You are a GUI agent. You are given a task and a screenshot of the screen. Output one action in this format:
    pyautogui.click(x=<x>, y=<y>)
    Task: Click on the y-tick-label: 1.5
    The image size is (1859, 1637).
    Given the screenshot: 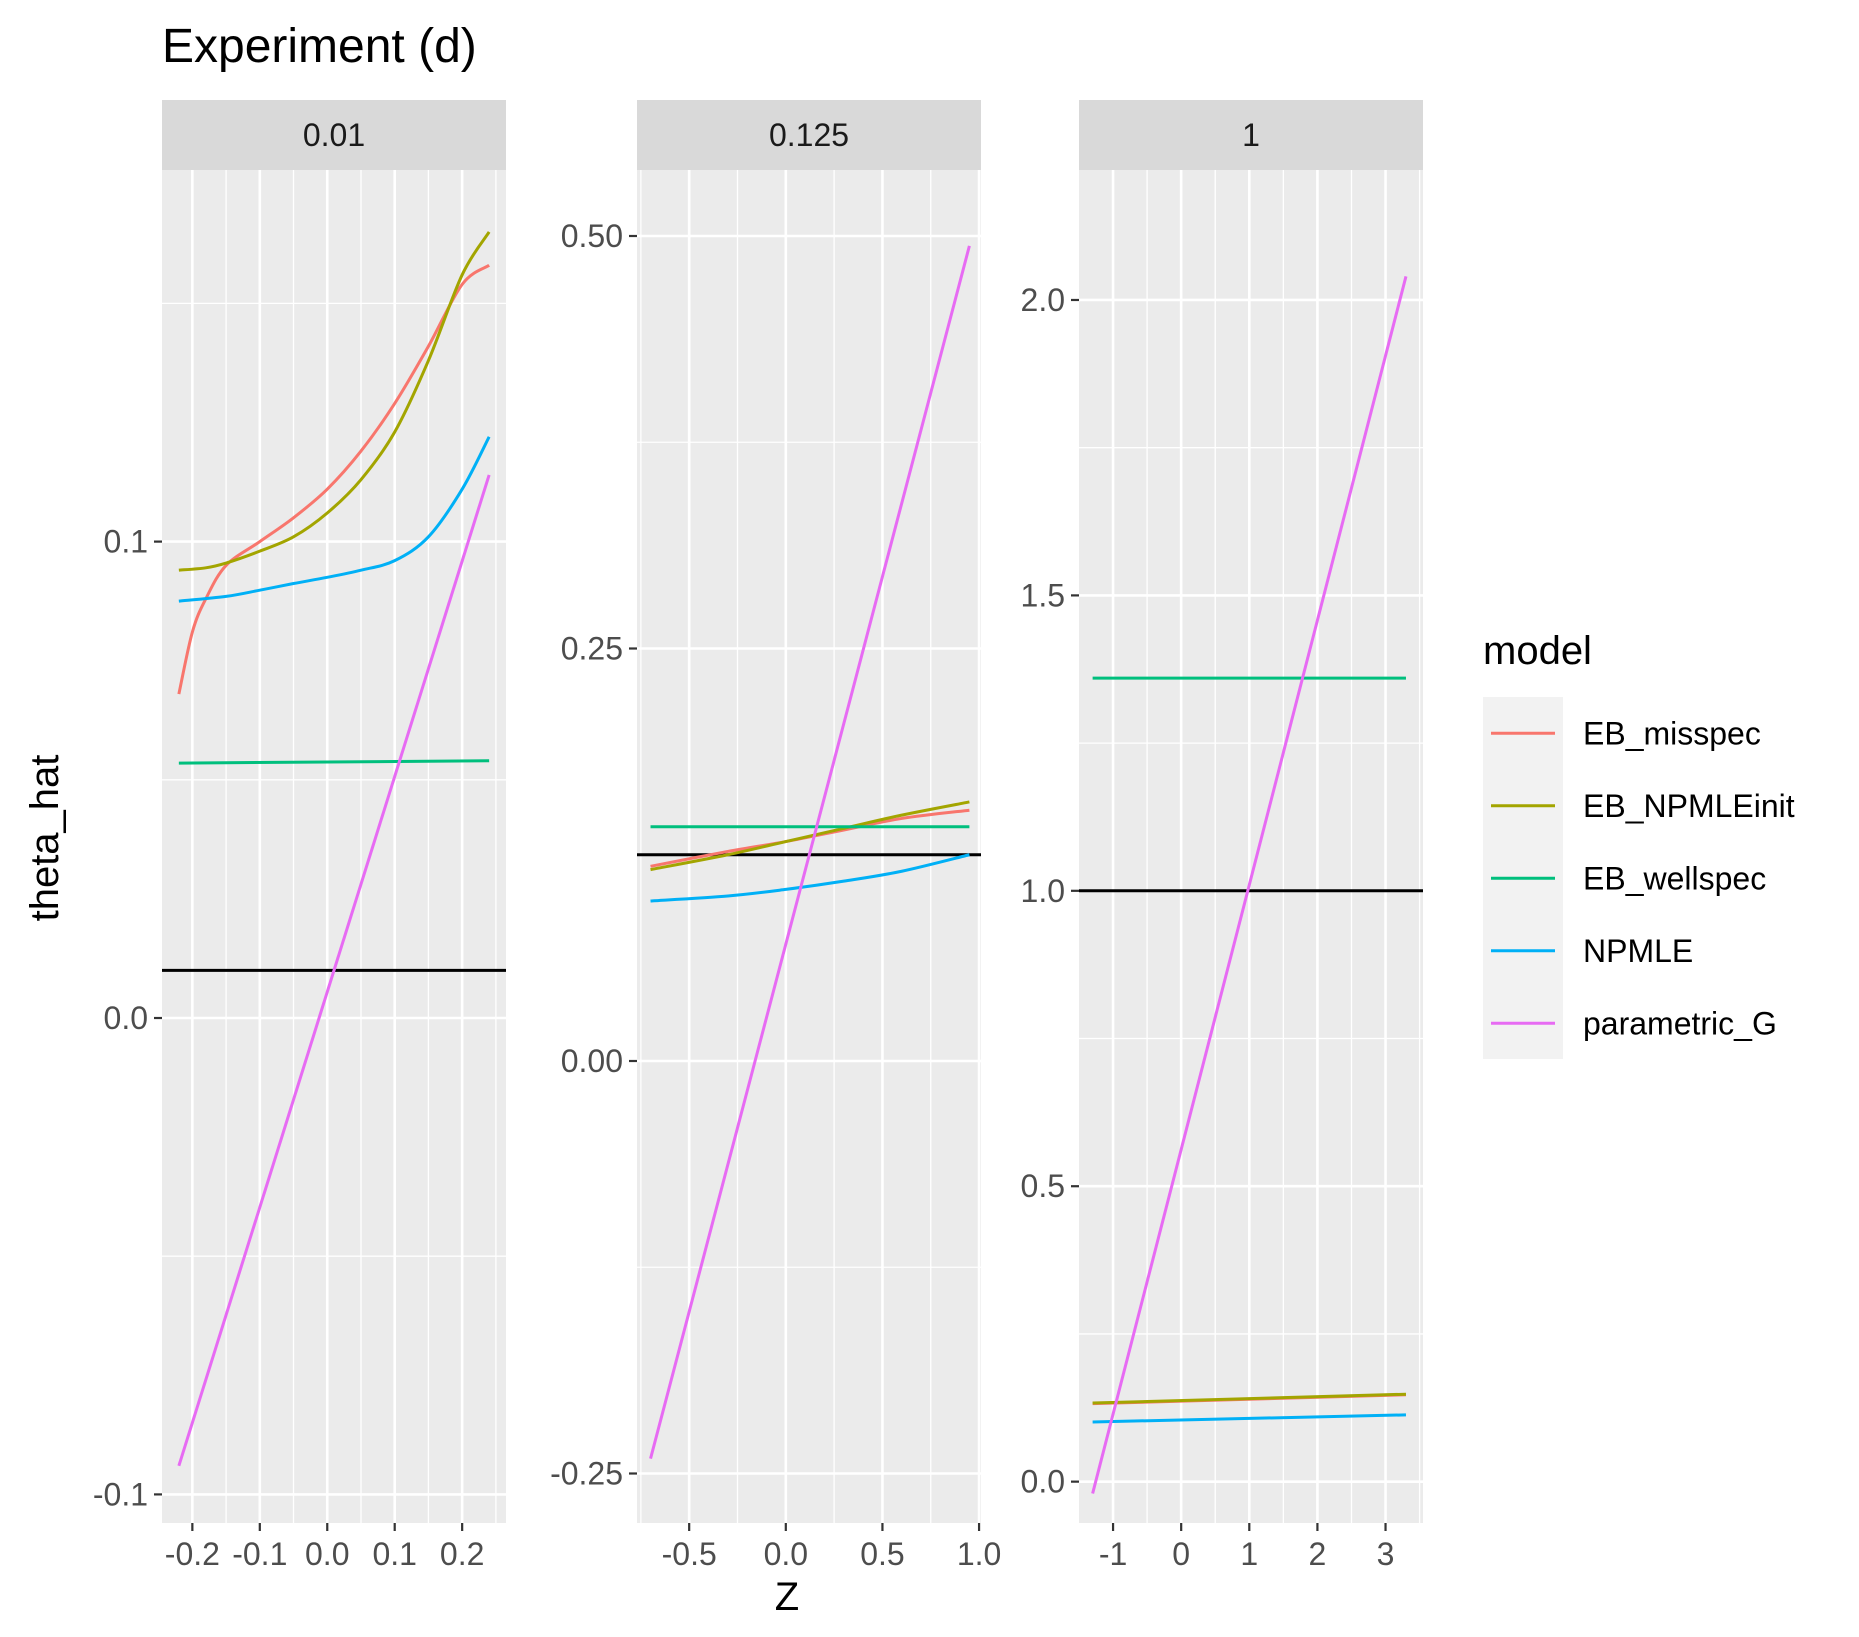 What is the action you would take?
    pyautogui.click(x=1043, y=595)
    